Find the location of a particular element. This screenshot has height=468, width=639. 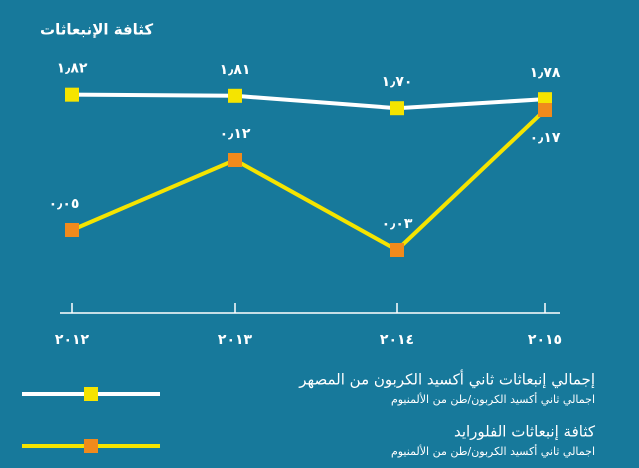

data-label: ١٫٧٨ is located at coordinates (545, 73).